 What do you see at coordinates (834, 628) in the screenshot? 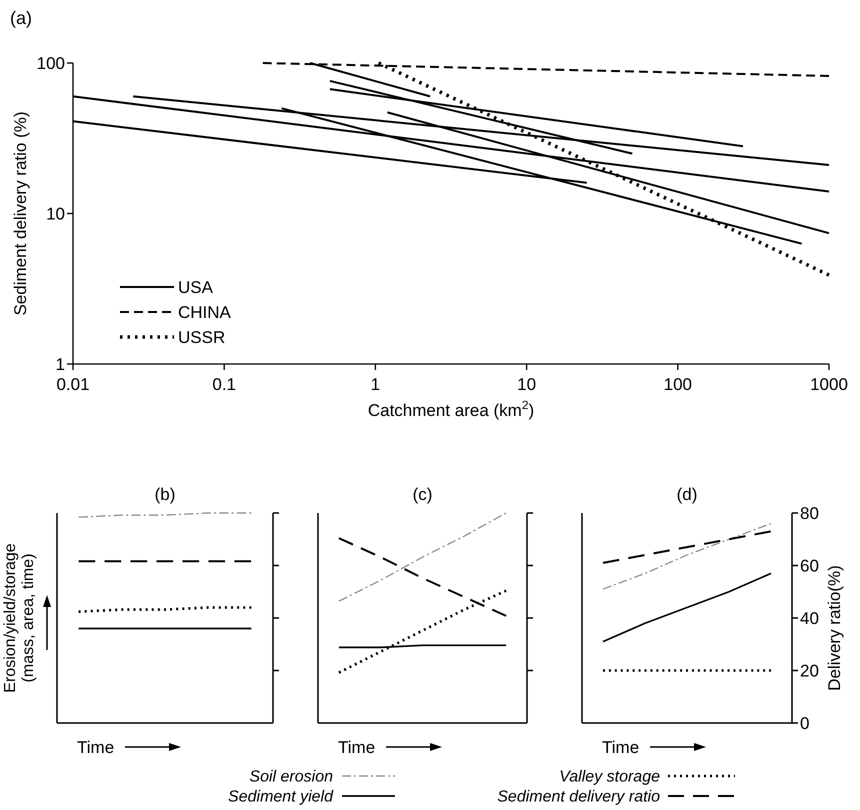
I see `y-axis-title: Delivery ratio(%)` at bounding box center [834, 628].